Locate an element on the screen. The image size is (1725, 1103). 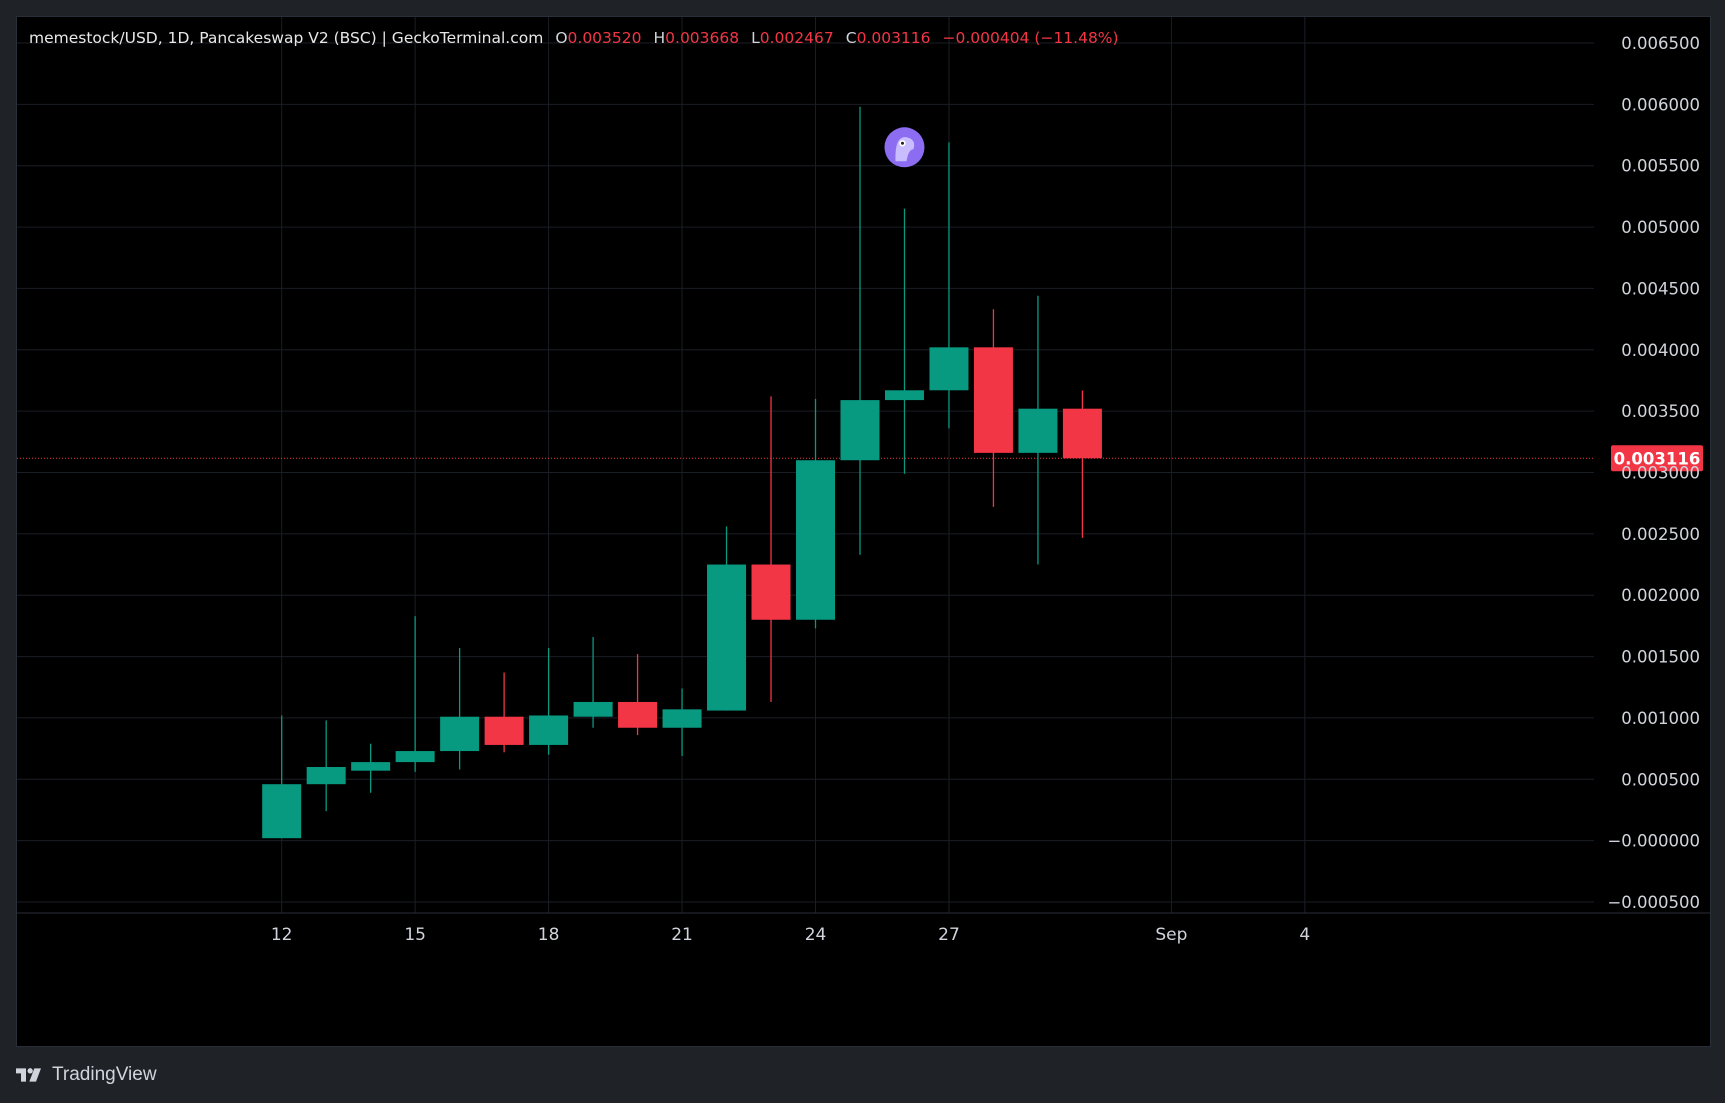
current-price-badge is located at coordinates (1657, 458).